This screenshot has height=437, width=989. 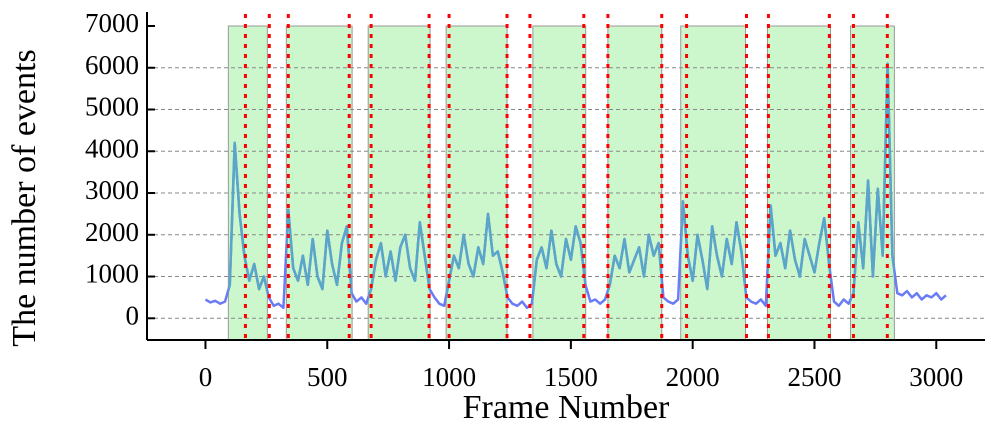 I want to click on x-tick-label: 1000, so click(x=449, y=377).